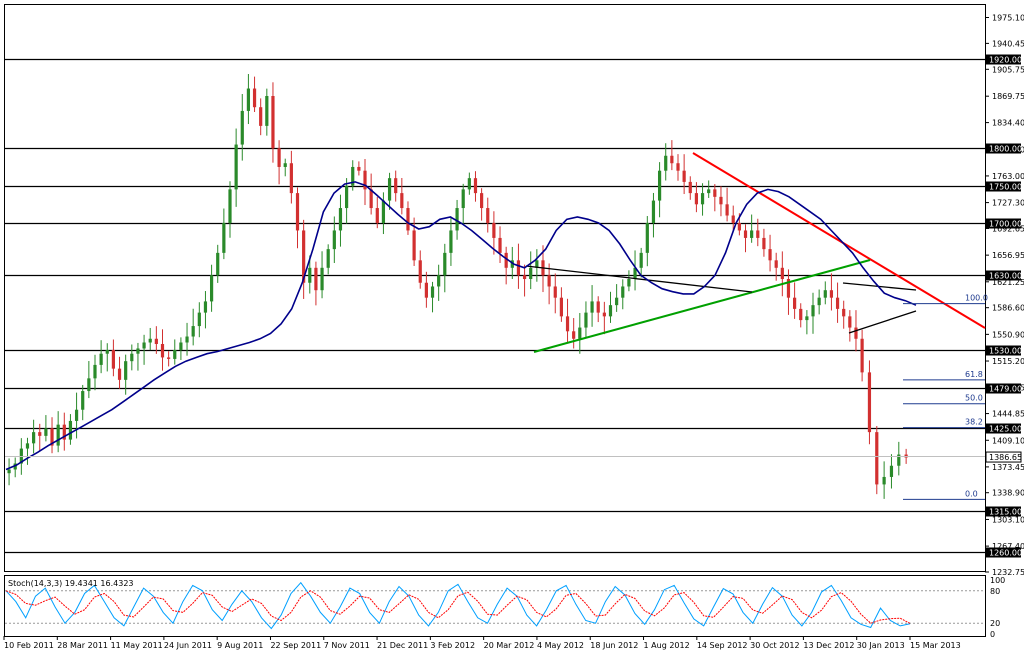 The height and width of the screenshot is (652, 1024). Describe the element at coordinates (1008, 123) in the screenshot. I see `y-tick-label: 1834.40` at that location.